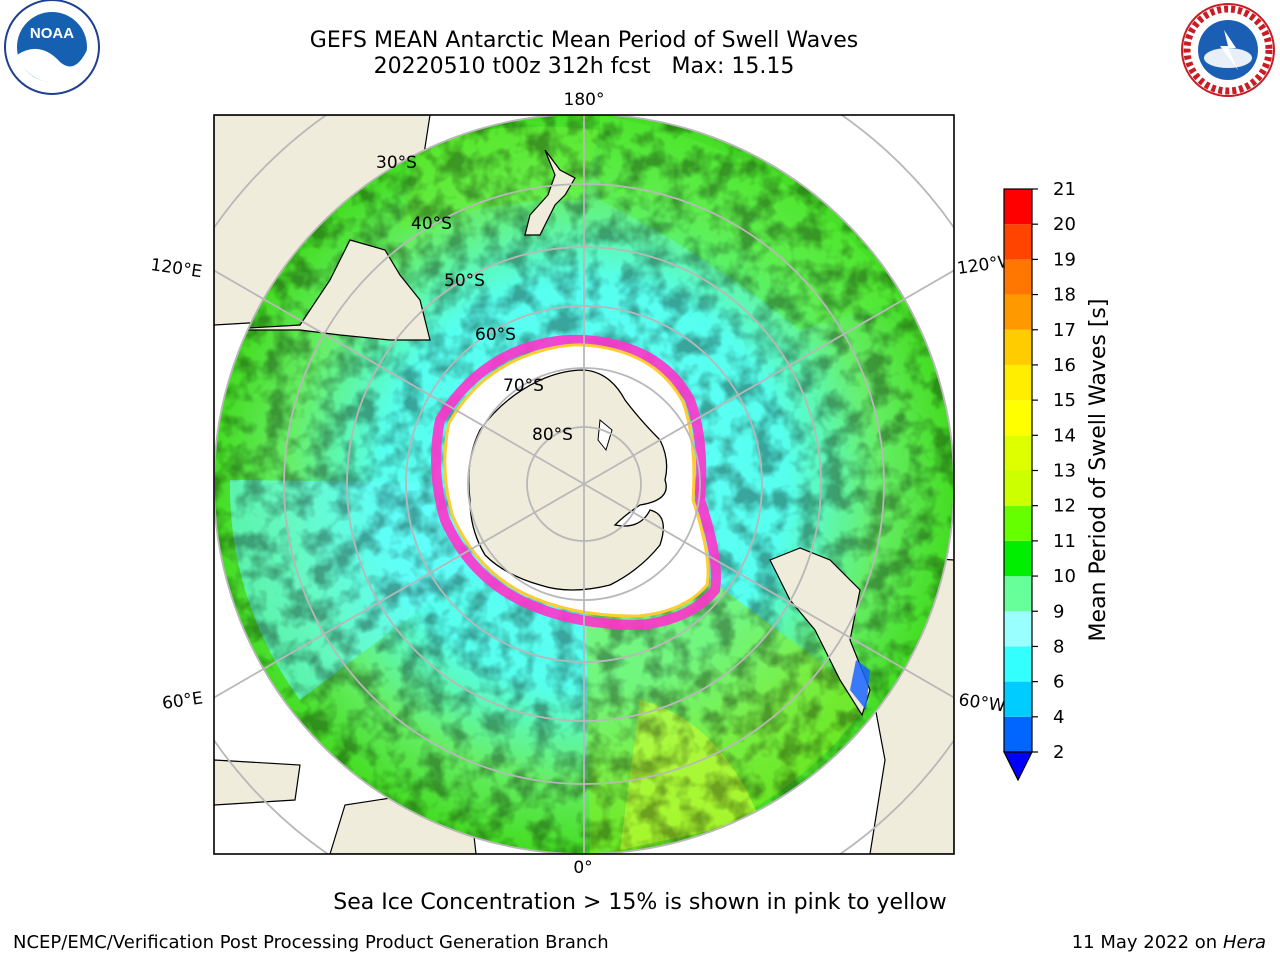 Image resolution: width=1280 pixels, height=960 pixels. What do you see at coordinates (1058, 611) in the screenshot?
I see `colorbar-tick-label: 9` at bounding box center [1058, 611].